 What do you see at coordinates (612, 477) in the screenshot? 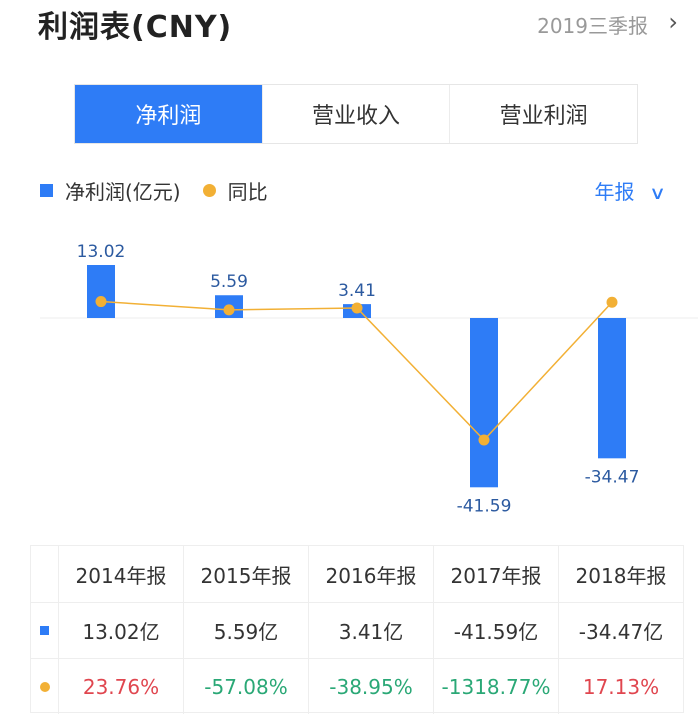
I see `bar-value-label: -34.47` at bounding box center [612, 477].